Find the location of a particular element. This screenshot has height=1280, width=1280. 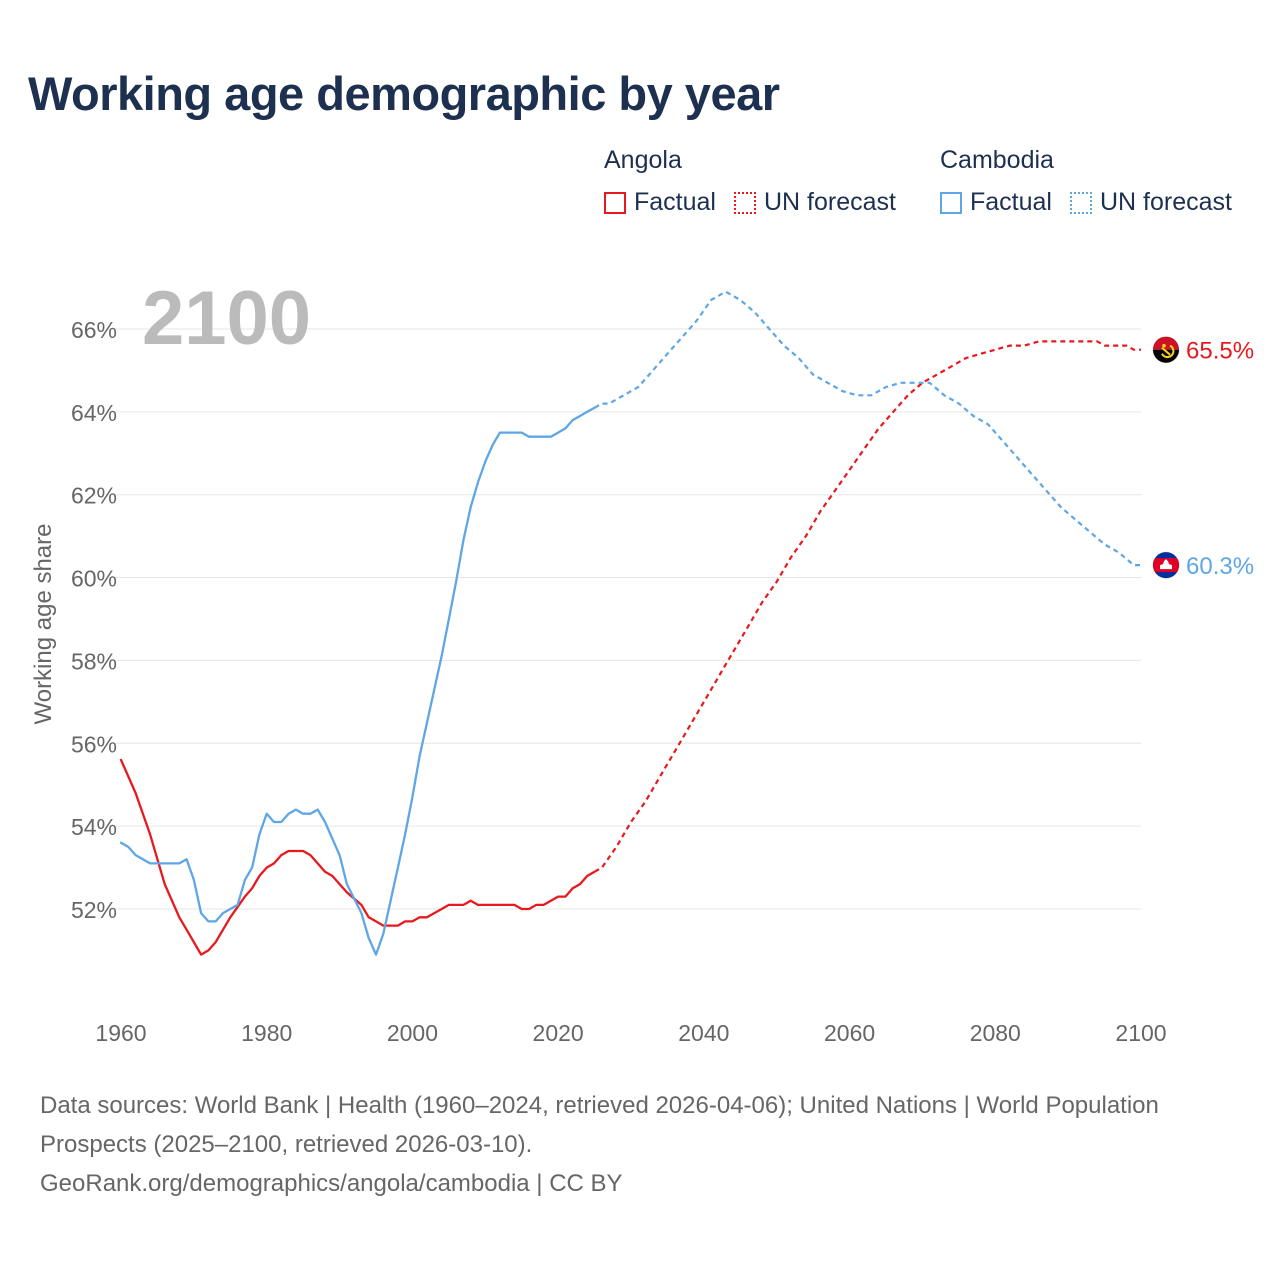

legend-label-angola-forecast: UN forecast is located at coordinates (829, 202).